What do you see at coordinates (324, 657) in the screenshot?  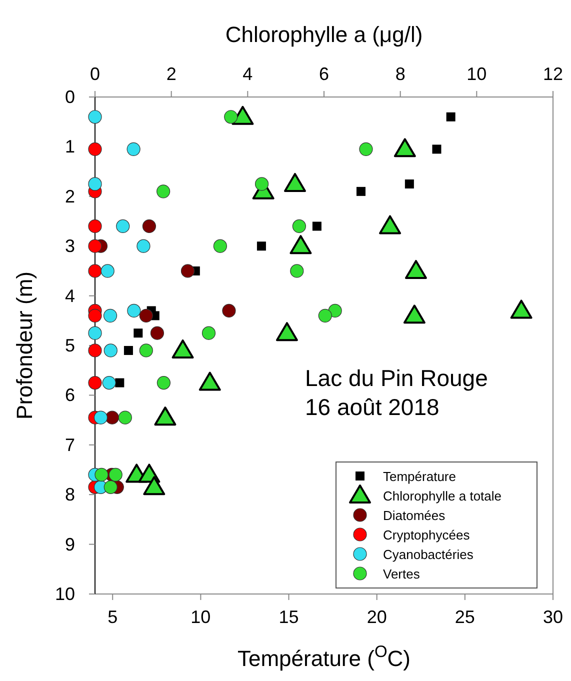 I see `x-axis-title: Température ($^{O}$C)` at bounding box center [324, 657].